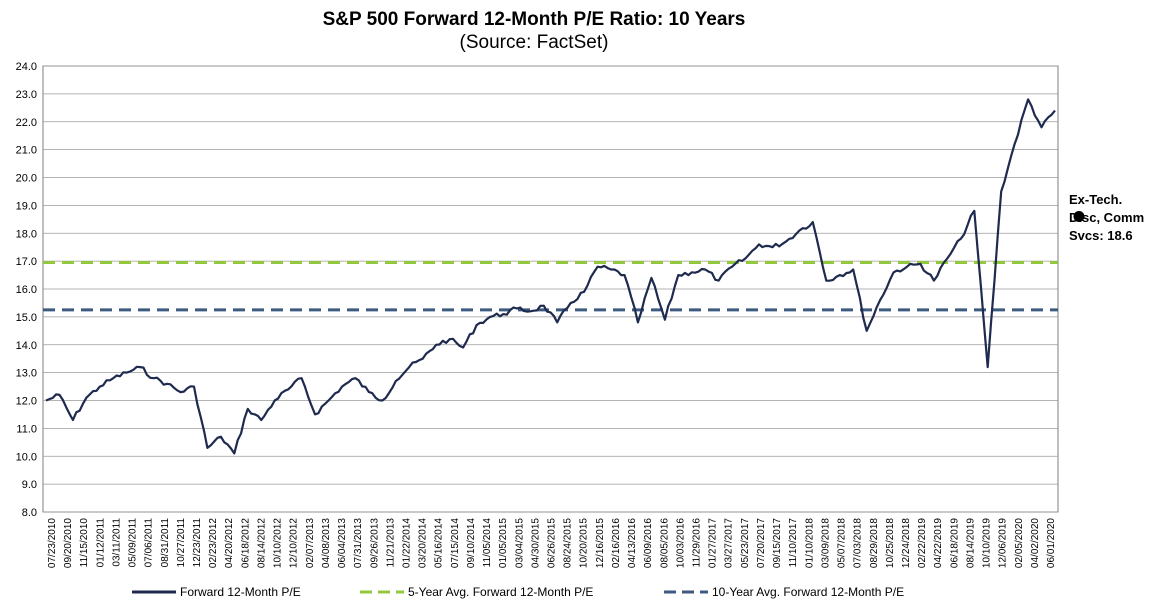 Image resolution: width=1161 pixels, height=608 pixels. What do you see at coordinates (906, 543) in the screenshot?
I see `x-tick-label: 12/24/2018` at bounding box center [906, 543].